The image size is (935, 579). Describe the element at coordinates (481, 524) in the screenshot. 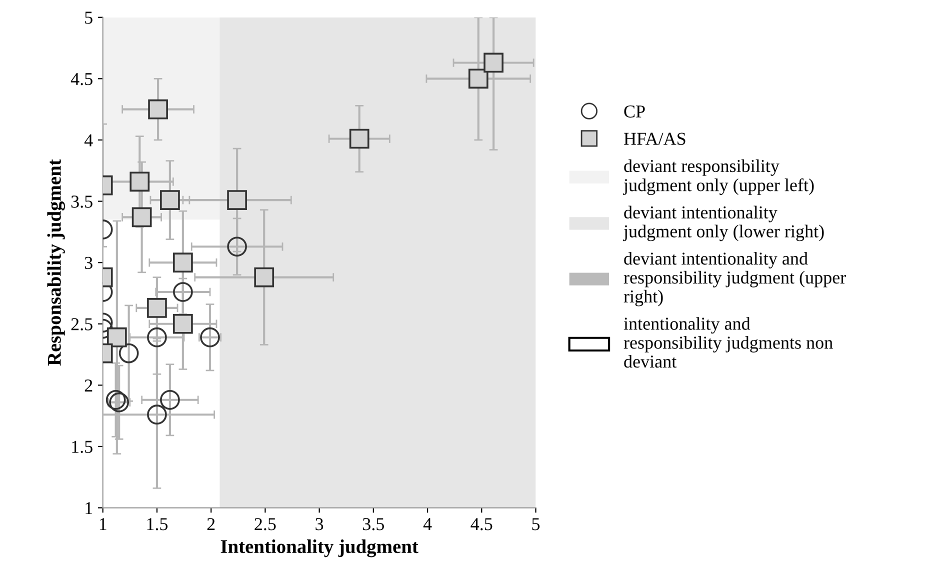

I see `x-tick-label: 4.5` at that location.